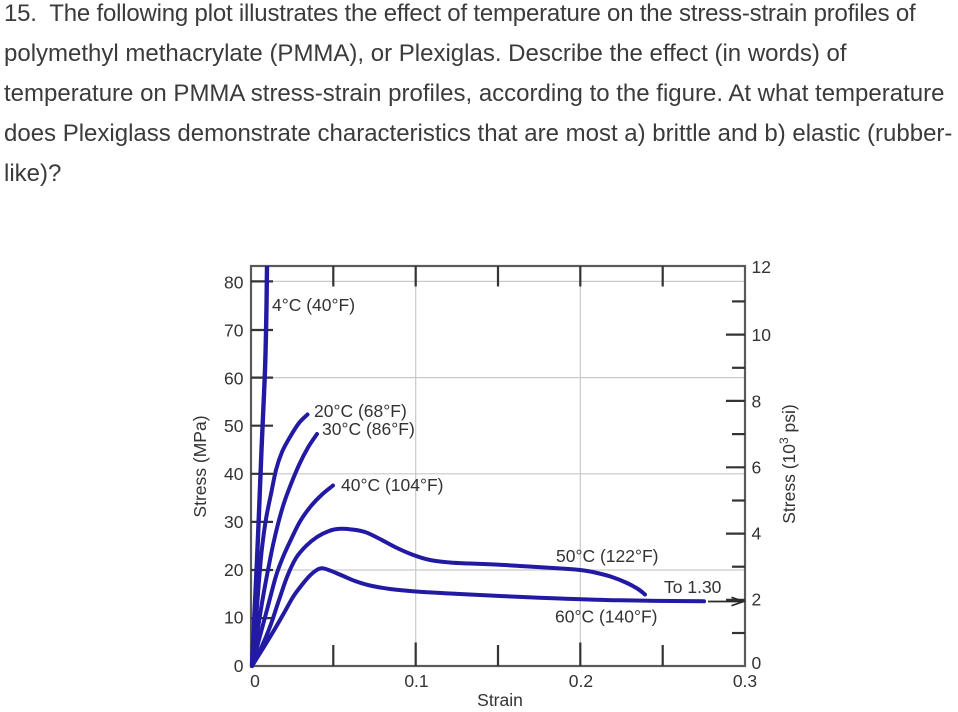  I want to click on svg-text: 0.3, so click(745, 681).